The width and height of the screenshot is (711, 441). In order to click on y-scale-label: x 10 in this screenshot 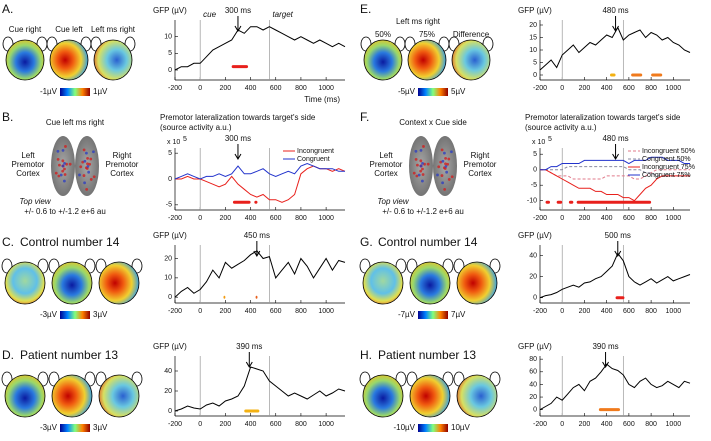, I will do `click(538, 142)`.